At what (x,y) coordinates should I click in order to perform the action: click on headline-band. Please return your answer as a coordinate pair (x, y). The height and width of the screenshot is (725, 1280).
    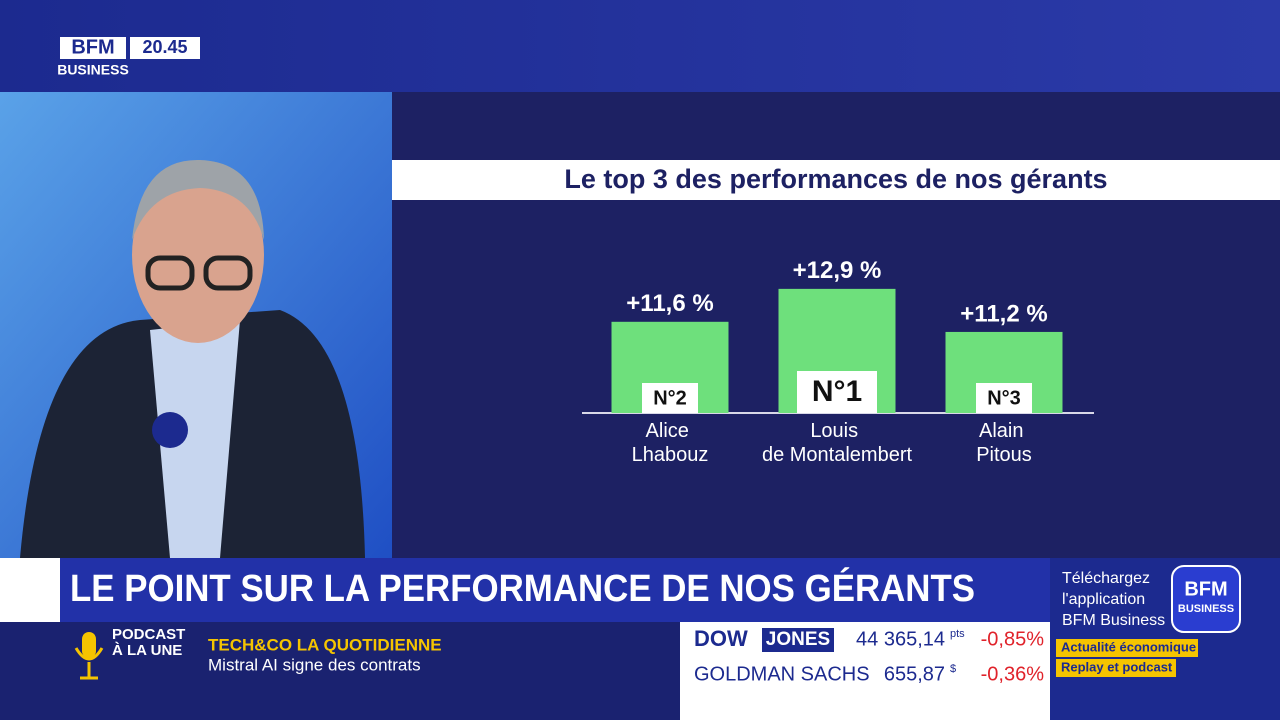
    Looking at the image, I should click on (555, 590).